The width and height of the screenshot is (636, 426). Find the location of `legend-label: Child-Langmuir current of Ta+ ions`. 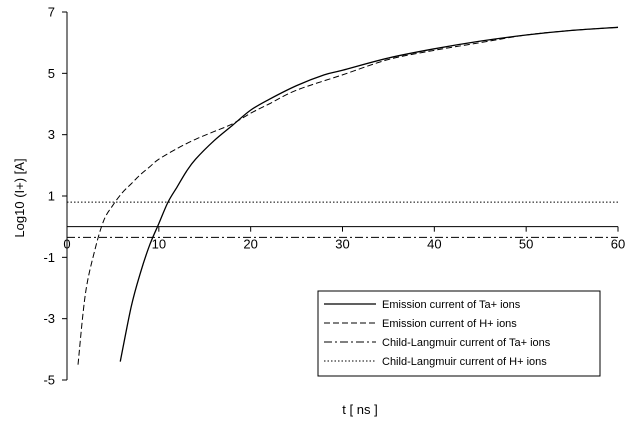

legend-label: Child-Langmuir current of Ta+ ions is located at coordinates (466, 343).